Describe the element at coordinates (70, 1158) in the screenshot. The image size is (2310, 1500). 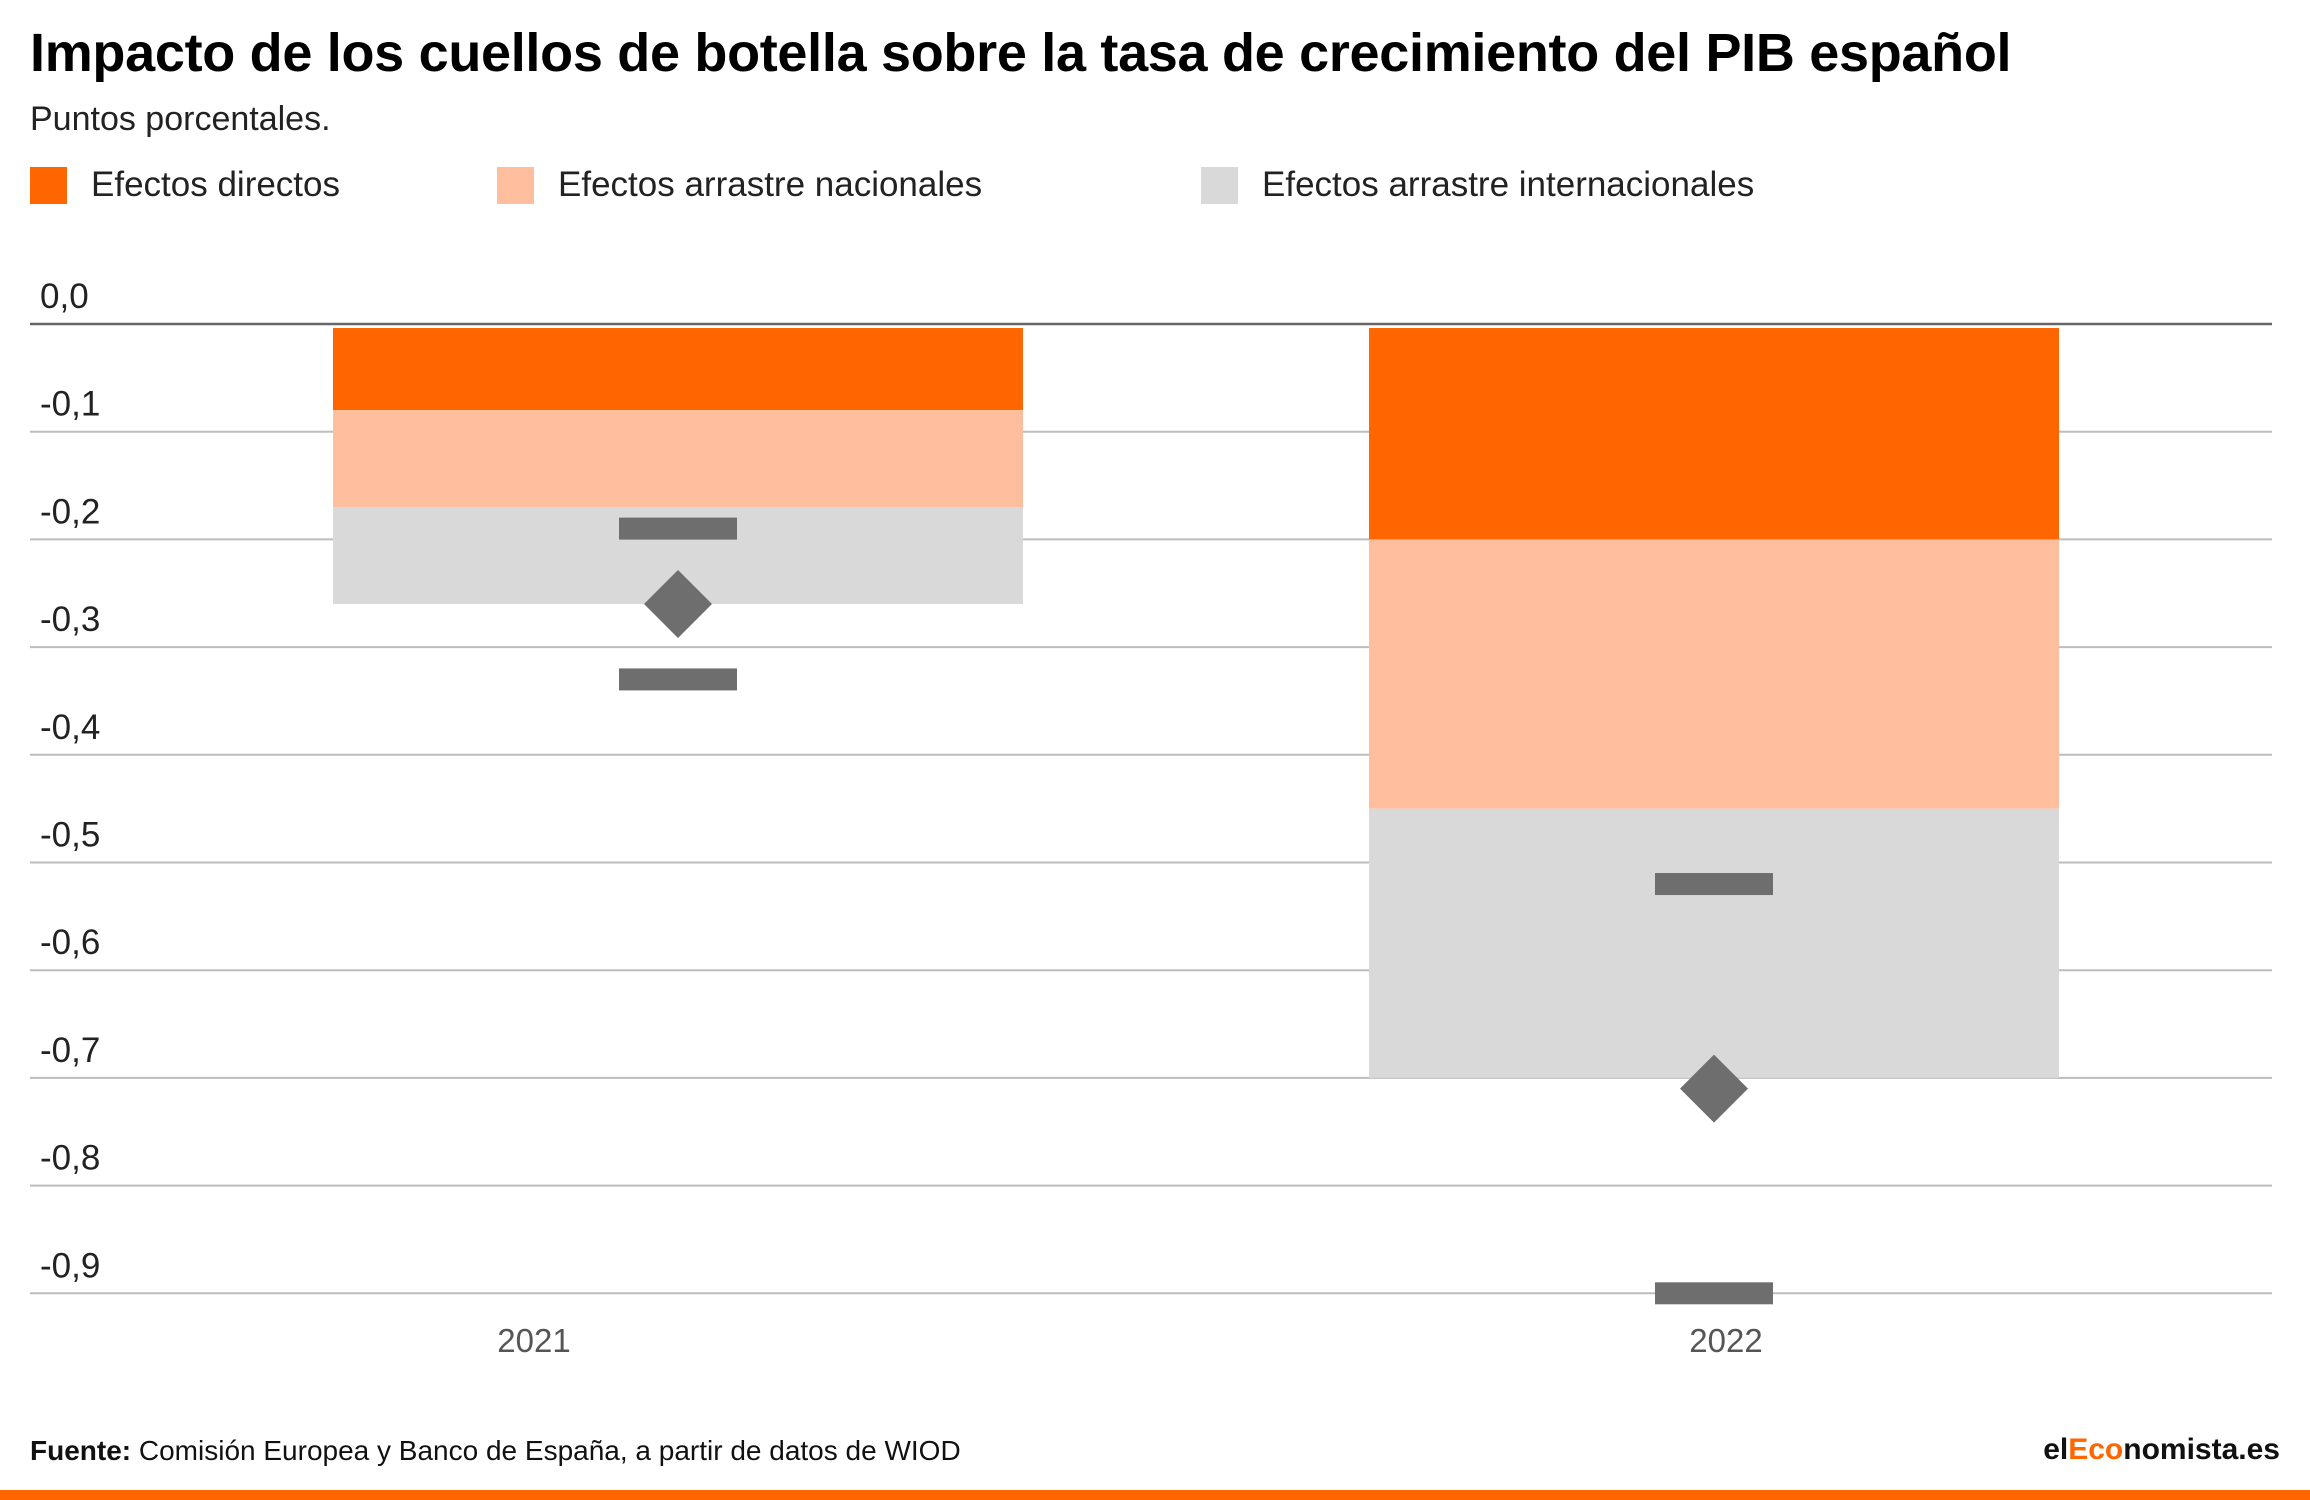
I see `y-tick-label: -0,8` at that location.